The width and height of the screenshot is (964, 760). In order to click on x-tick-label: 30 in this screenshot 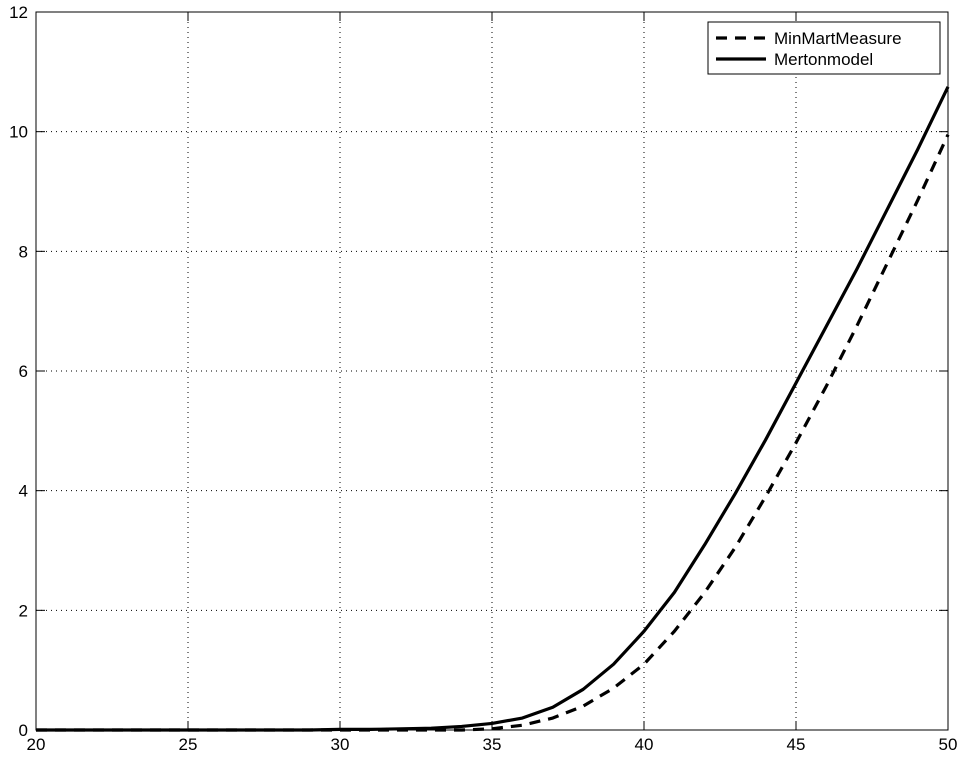, I will do `click(340, 744)`.